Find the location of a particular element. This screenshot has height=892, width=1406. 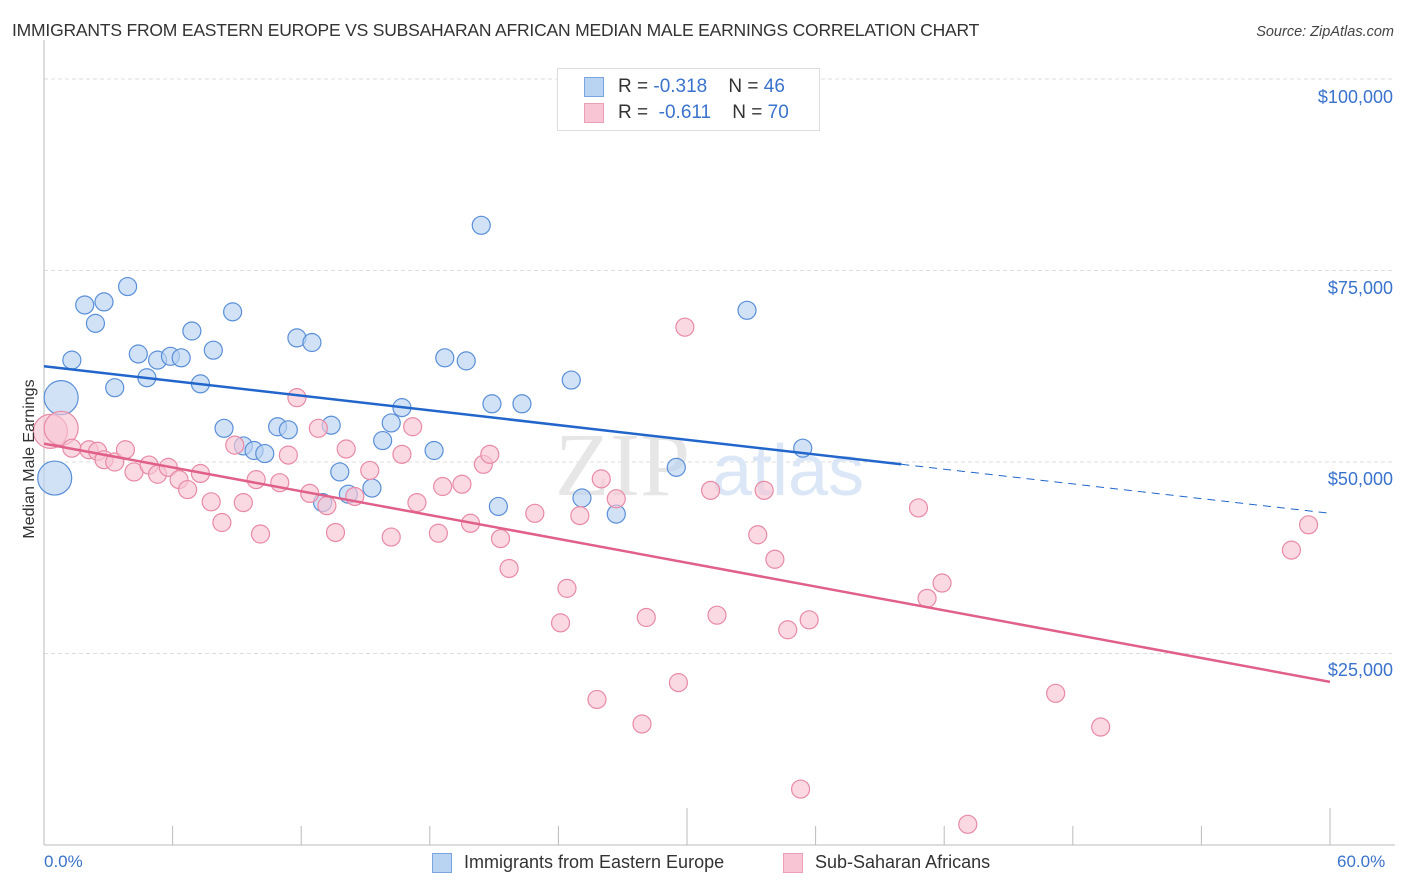

x-tick-label-max: 60.0% is located at coordinates (1361, 861).